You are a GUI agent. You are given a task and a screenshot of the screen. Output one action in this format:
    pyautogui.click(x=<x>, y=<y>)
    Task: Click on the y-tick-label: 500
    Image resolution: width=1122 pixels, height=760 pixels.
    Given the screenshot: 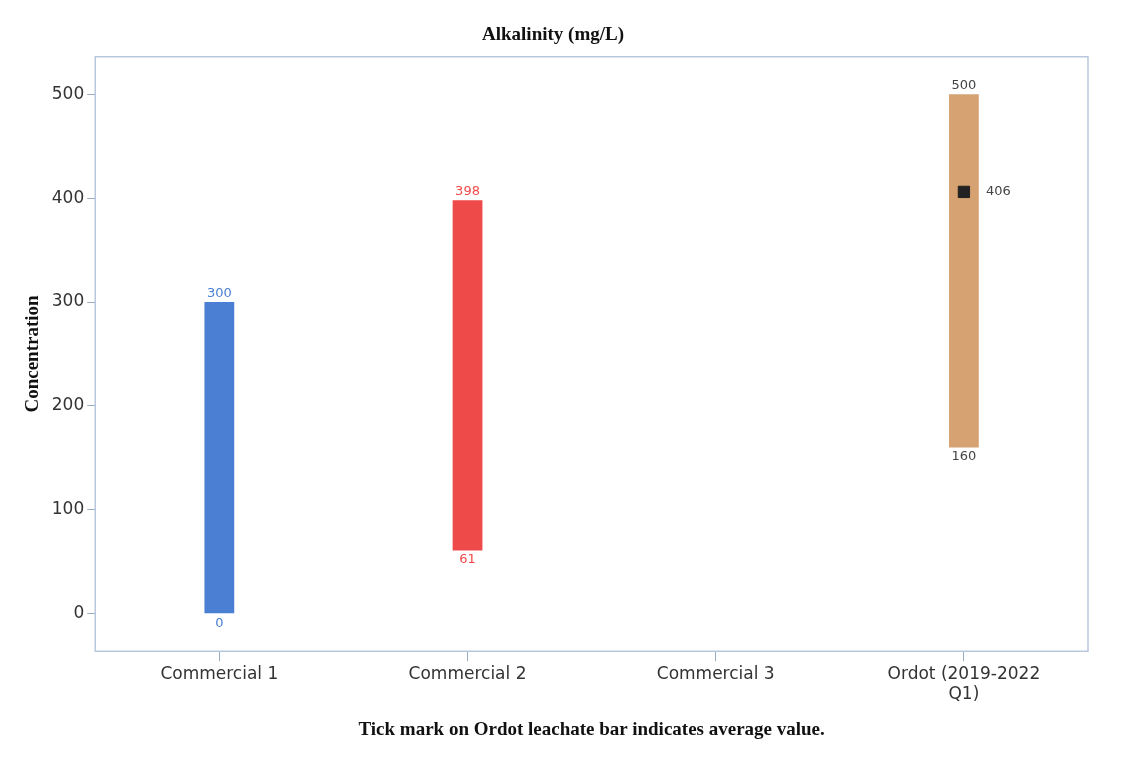 What is the action you would take?
    pyautogui.click(x=68, y=92)
    